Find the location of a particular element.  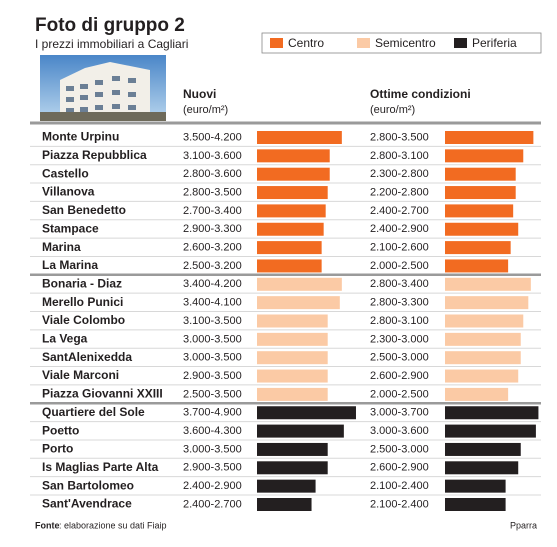

range-label: 2.100-2.600 is located at coordinates (399, 248).